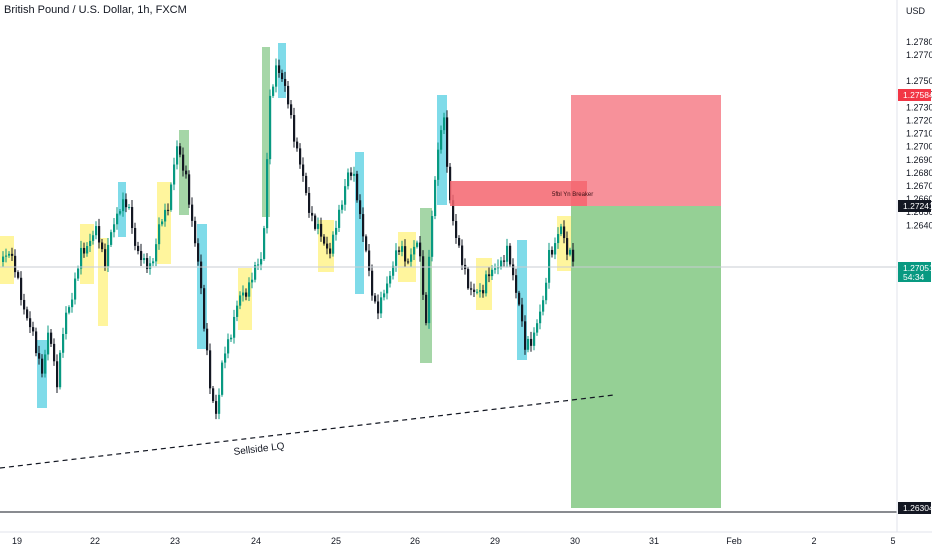 Image resolution: width=932 pixels, height=550 pixels. What do you see at coordinates (646, 357) in the screenshot?
I see `take-profit-zone` at bounding box center [646, 357].